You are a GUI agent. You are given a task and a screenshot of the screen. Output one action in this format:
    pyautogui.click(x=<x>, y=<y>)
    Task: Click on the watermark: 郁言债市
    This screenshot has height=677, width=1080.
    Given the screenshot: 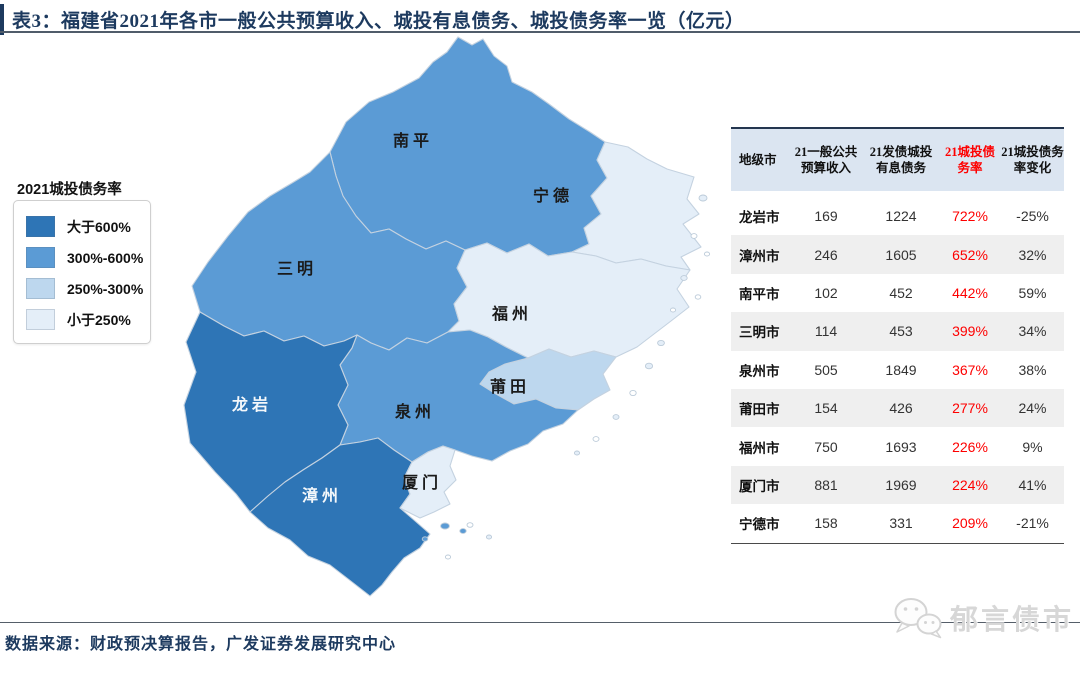 What is the action you would take?
    pyautogui.click(x=983, y=618)
    